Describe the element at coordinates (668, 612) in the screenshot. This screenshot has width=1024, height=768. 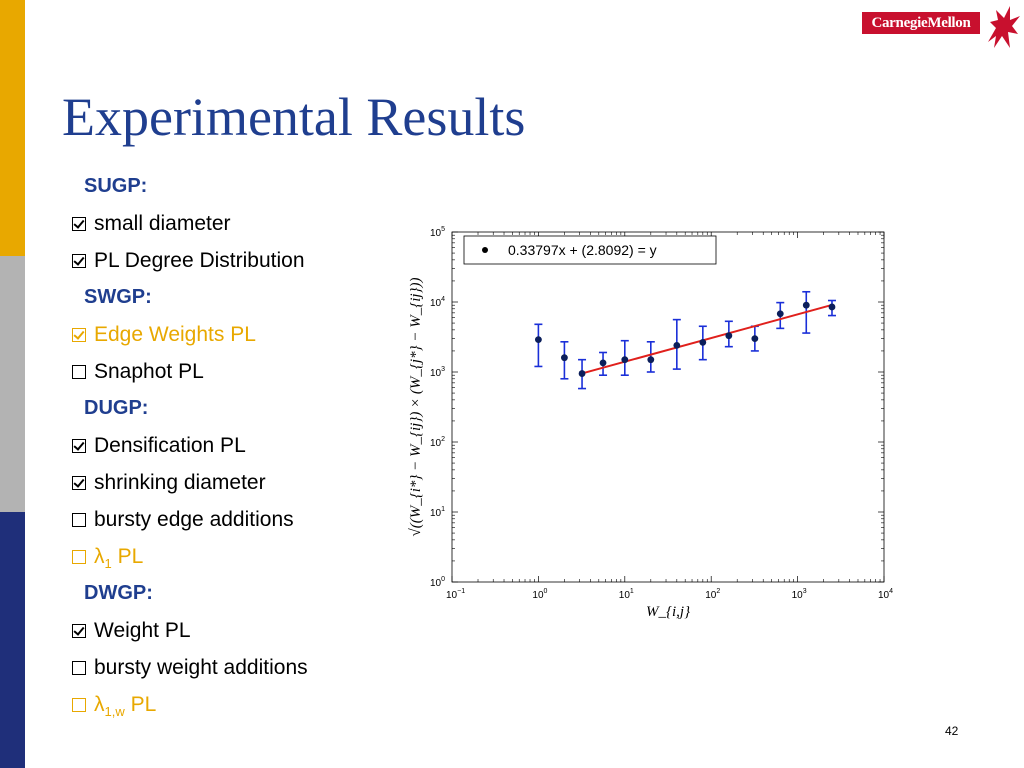
I see `x-axis-label: W_{i,j}` at that location.